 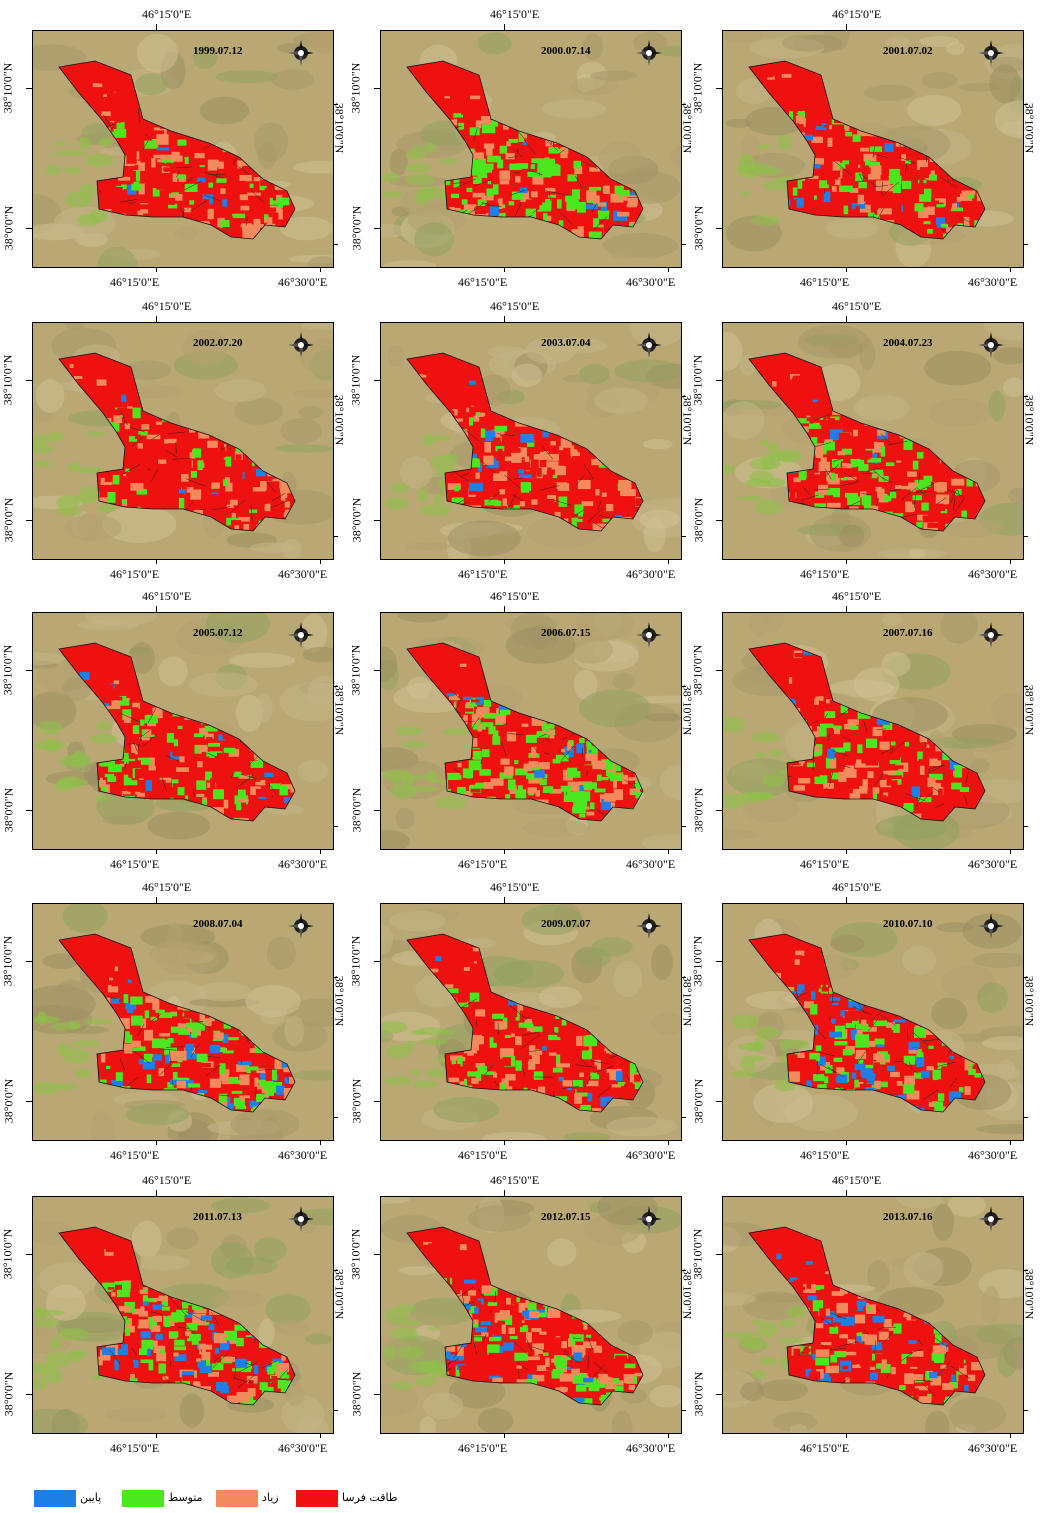 I want to click on map-frame: 2002.07.20, so click(x=183, y=441).